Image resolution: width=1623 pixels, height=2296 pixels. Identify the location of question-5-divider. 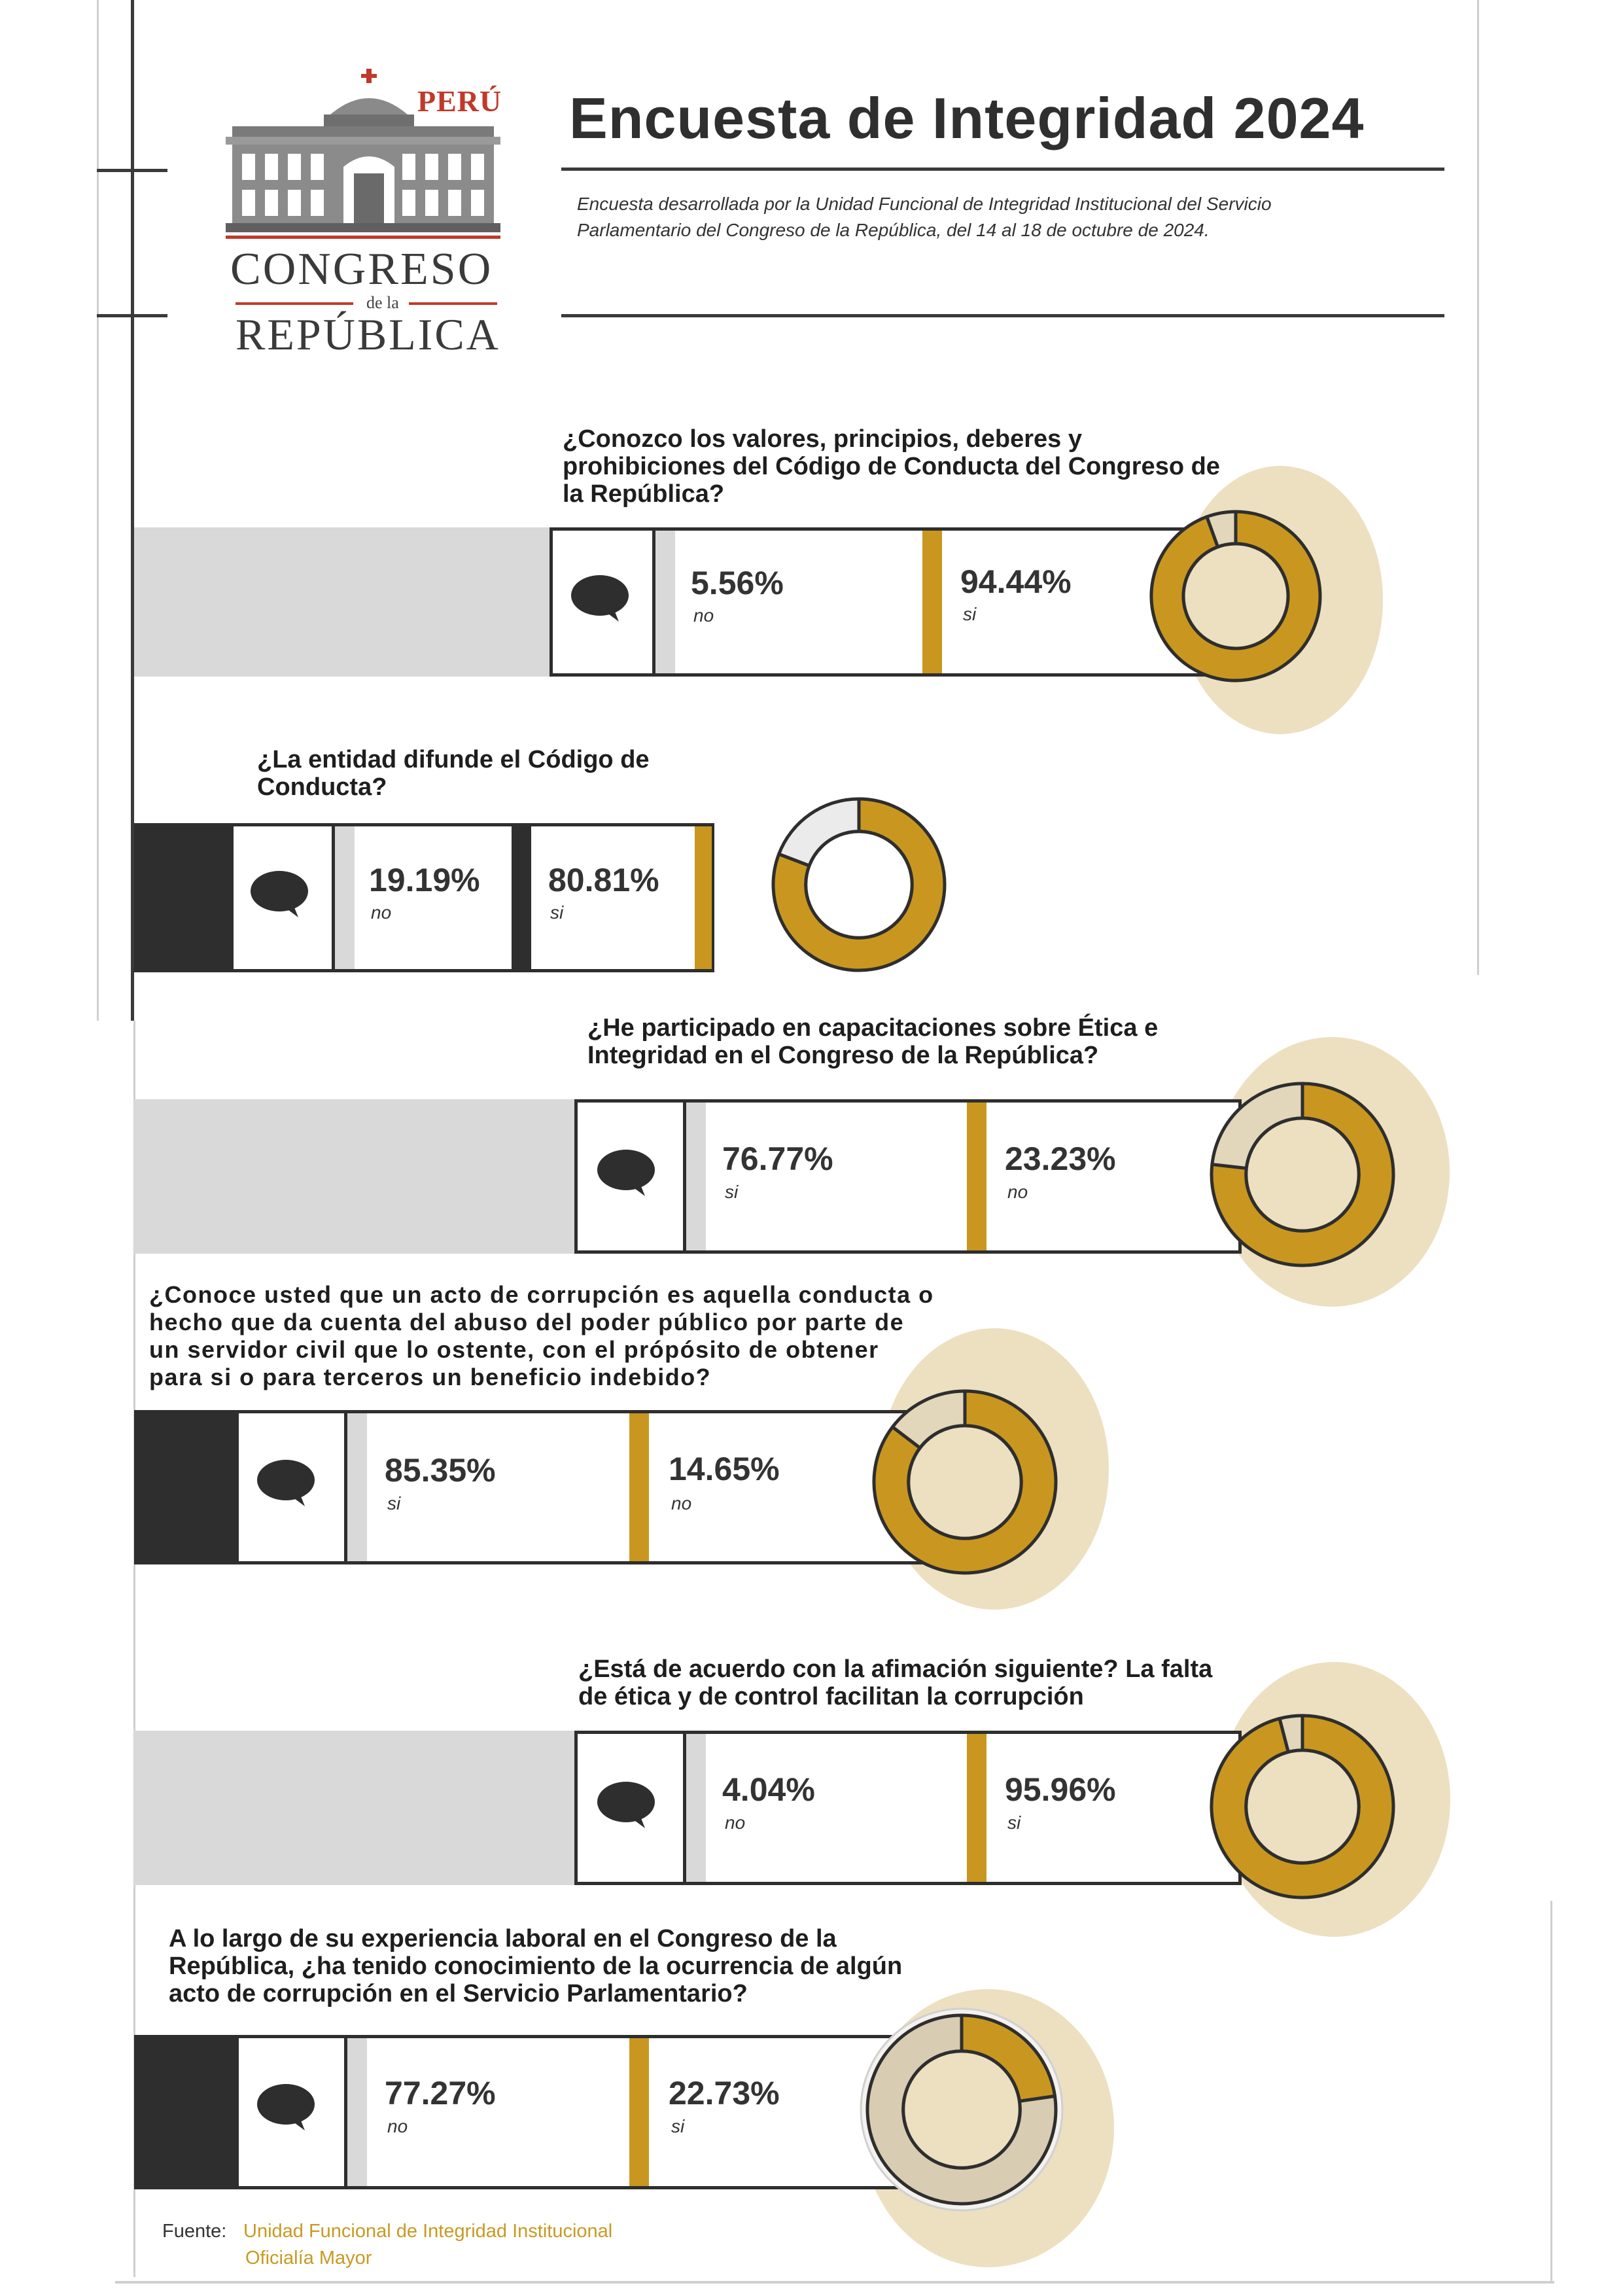
(685, 1808).